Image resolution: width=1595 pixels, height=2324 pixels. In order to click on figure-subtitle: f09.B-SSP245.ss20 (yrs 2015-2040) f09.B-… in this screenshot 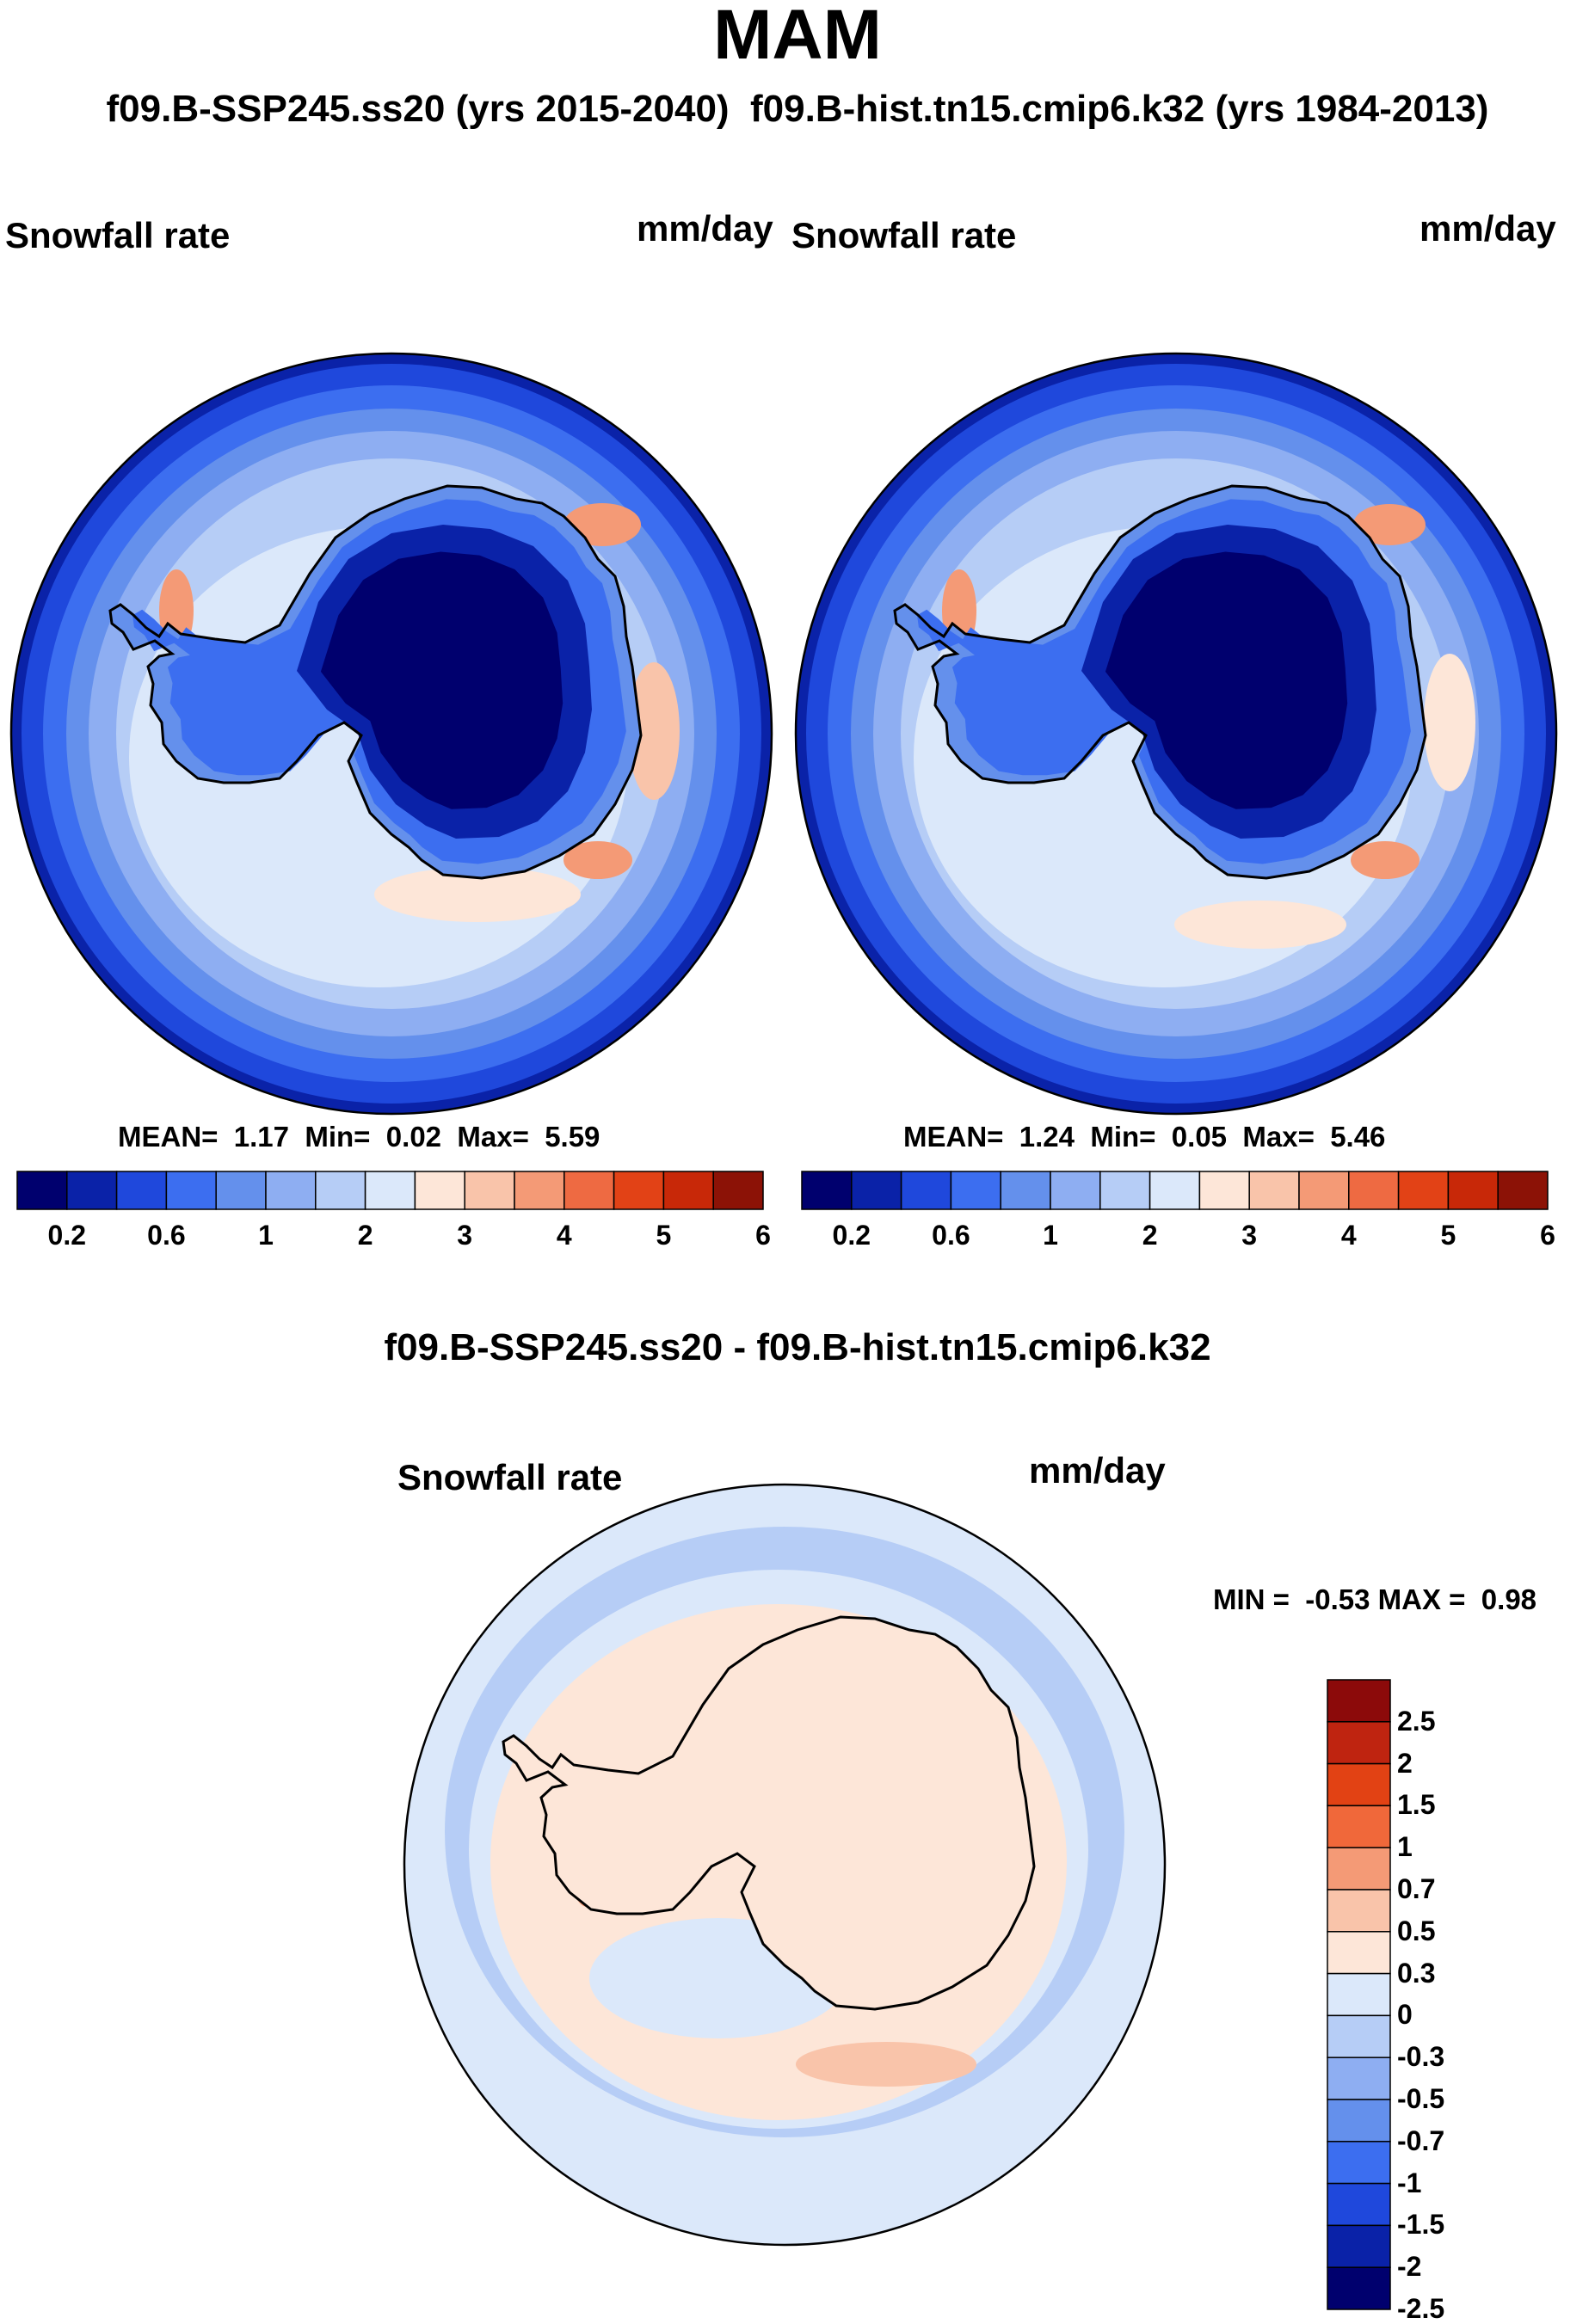, I will do `click(797, 109)`.